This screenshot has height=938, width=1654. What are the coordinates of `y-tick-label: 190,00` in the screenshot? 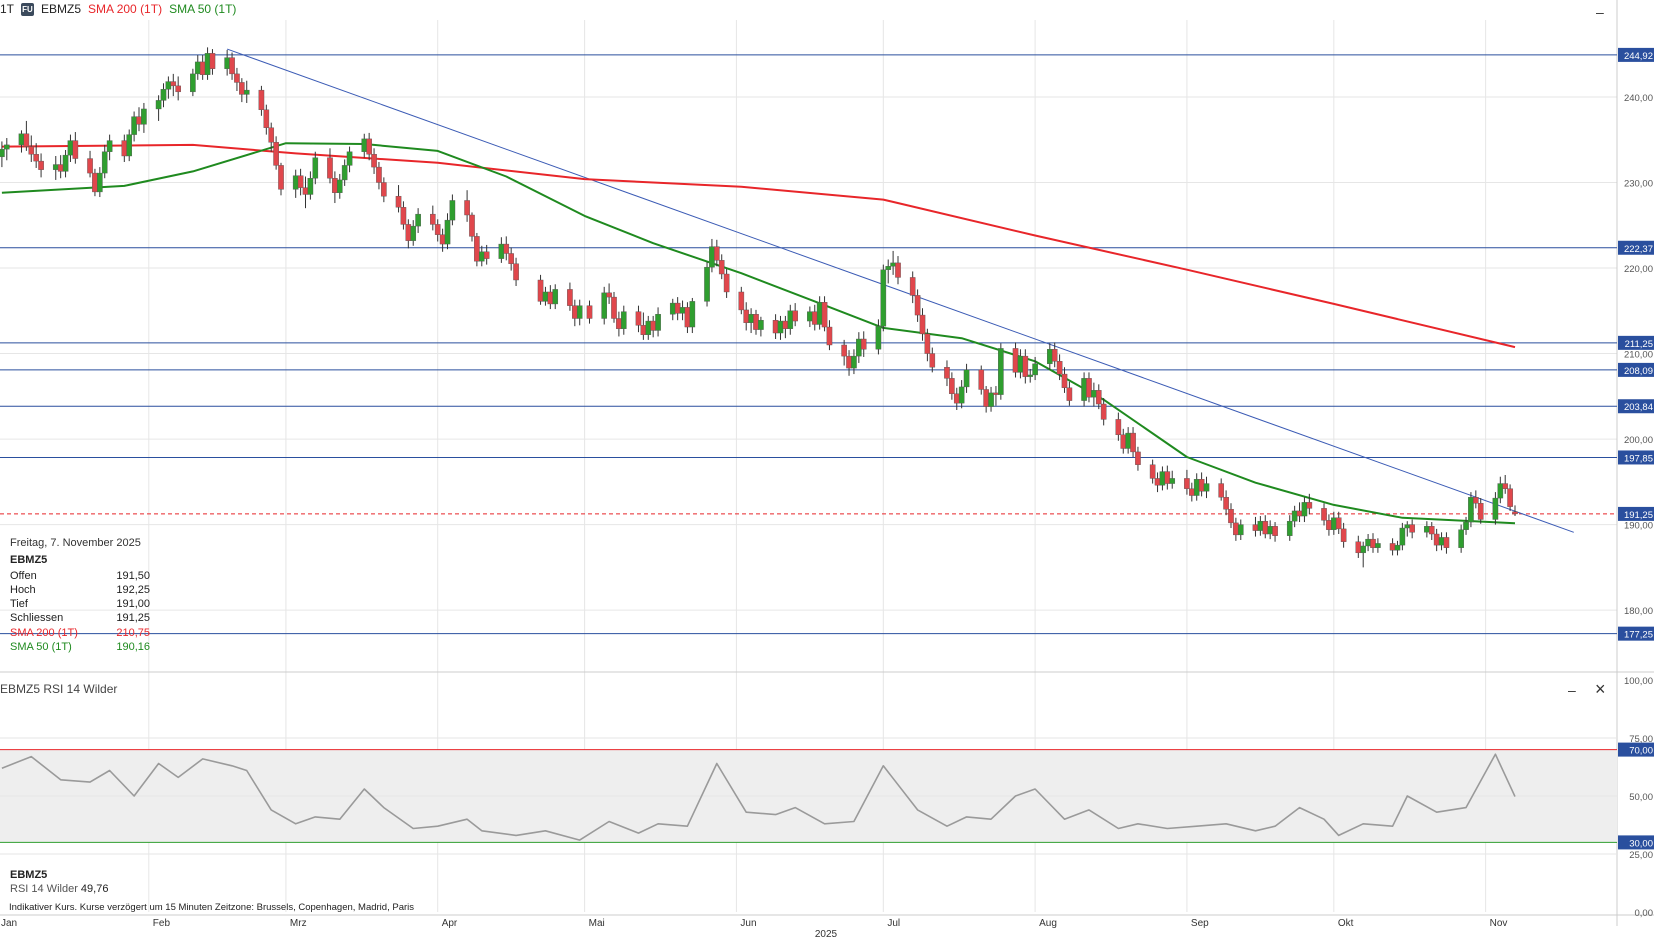 It's located at (1638, 526).